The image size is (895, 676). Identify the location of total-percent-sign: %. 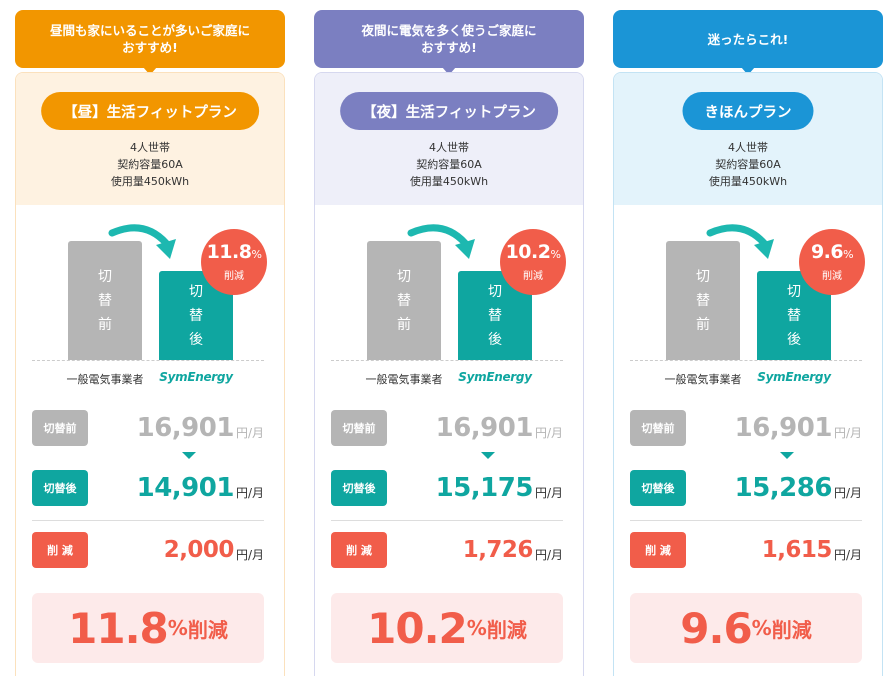
(476, 628).